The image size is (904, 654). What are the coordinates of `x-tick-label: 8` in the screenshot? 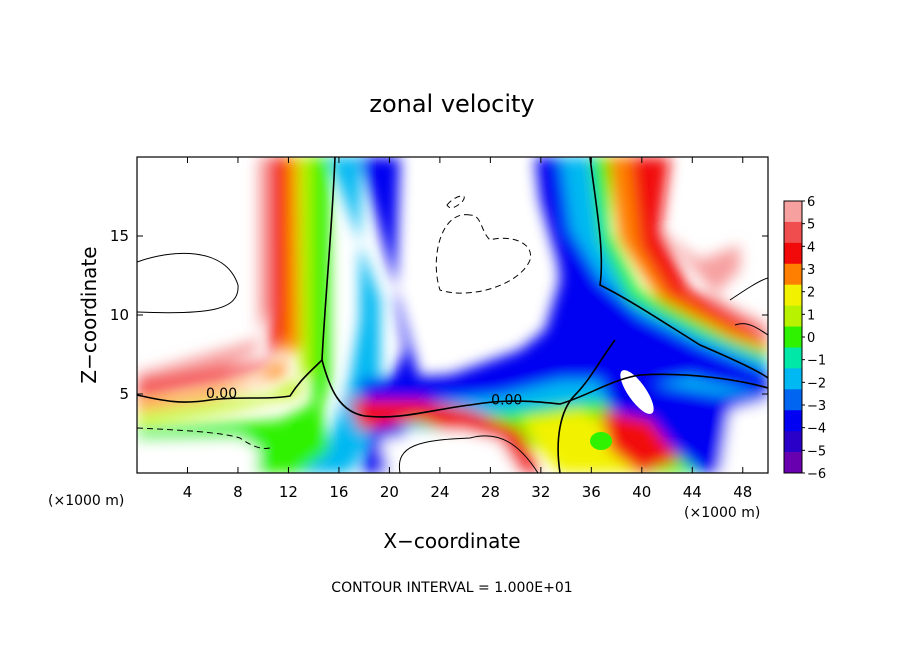 It's located at (238, 492).